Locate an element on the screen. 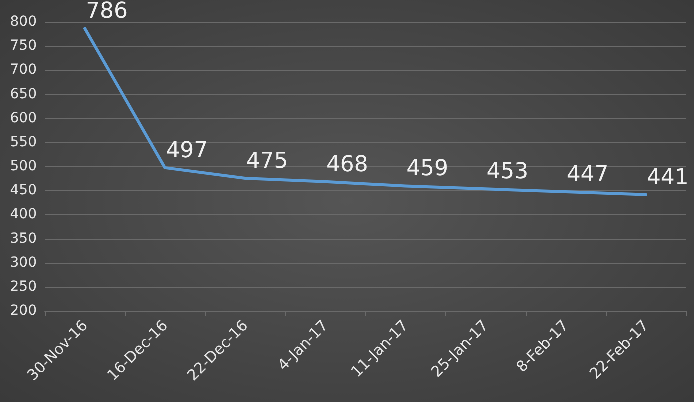 This screenshot has height=402, width=694. data-label: 453 is located at coordinates (507, 172).